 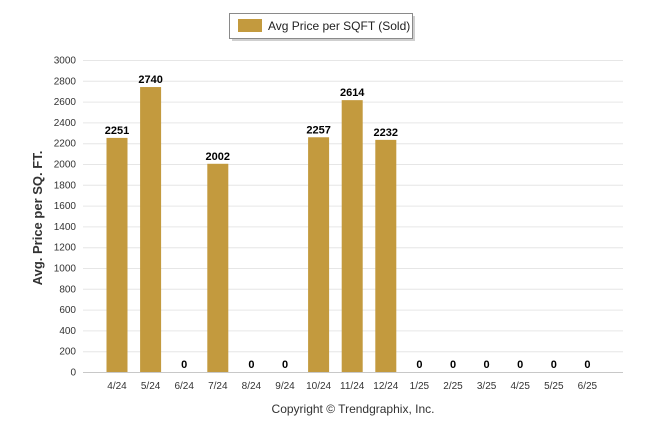 What do you see at coordinates (65, 61) in the screenshot?
I see `y-tick-label: 3000` at bounding box center [65, 61].